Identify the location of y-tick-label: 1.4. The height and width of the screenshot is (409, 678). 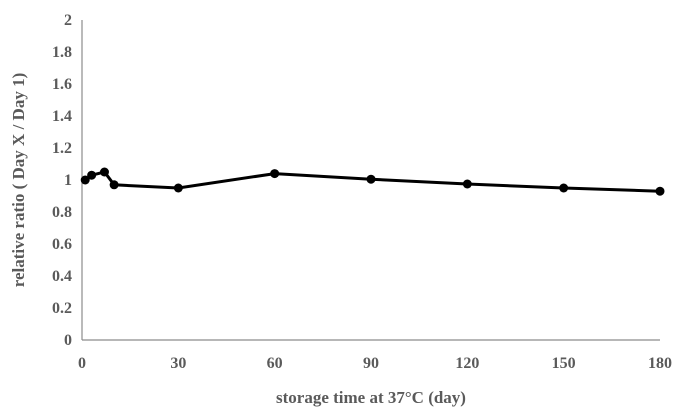
(62, 116).